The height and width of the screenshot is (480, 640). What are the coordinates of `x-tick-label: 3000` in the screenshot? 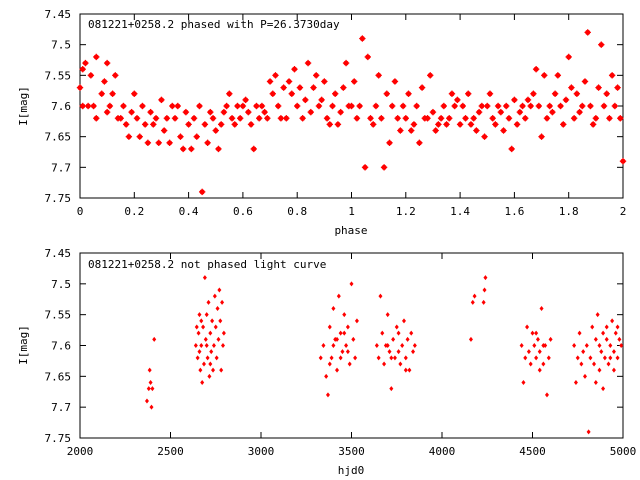 It's located at (261, 451).